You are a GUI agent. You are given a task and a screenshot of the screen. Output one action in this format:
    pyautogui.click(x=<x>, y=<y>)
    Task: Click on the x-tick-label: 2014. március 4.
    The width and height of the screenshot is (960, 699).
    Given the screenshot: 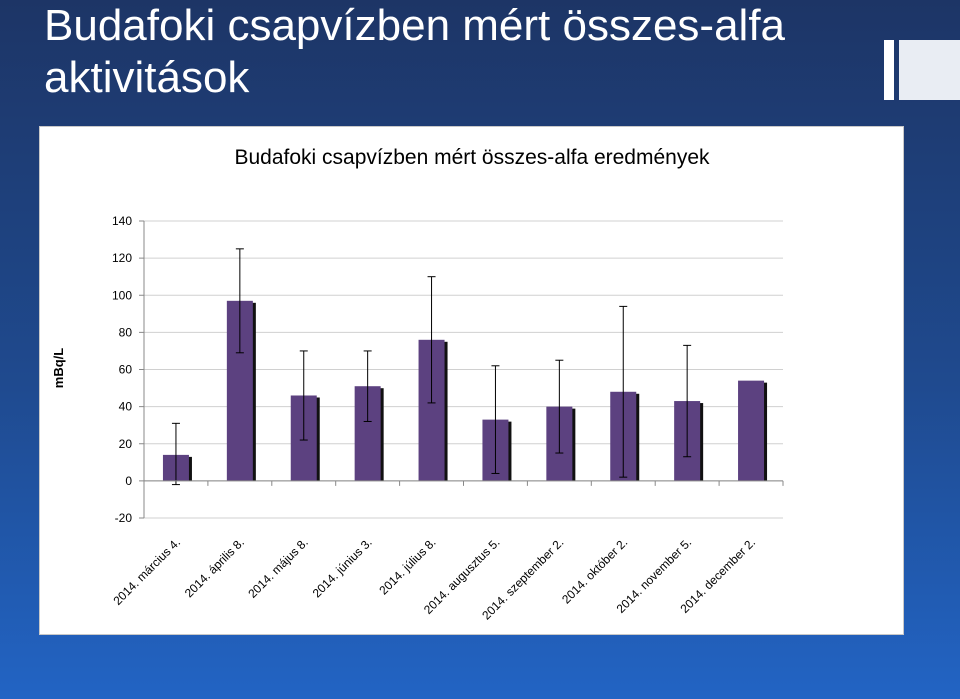 What is the action you would take?
    pyautogui.click(x=146, y=571)
    